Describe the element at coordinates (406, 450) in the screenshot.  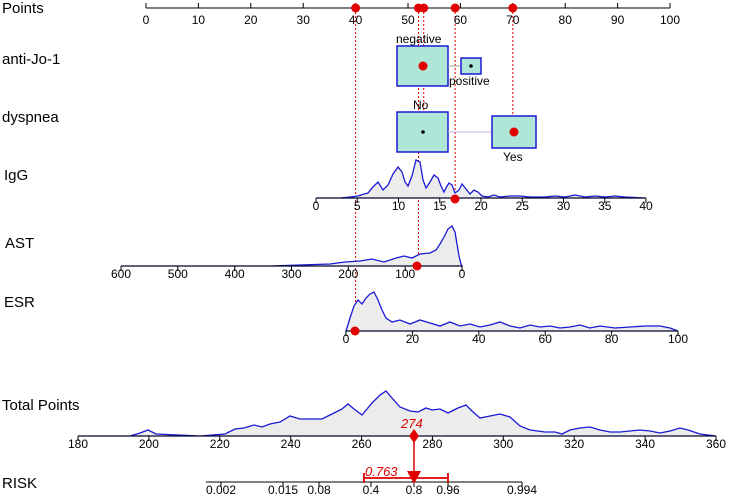
I see `risk-readout: 274 0.763` at that location.